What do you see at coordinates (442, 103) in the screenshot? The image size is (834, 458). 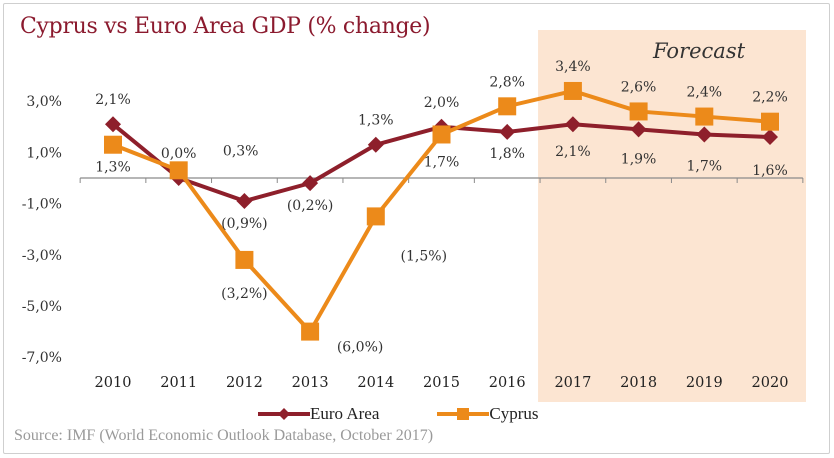 I see `data-label: 2,0%` at bounding box center [442, 103].